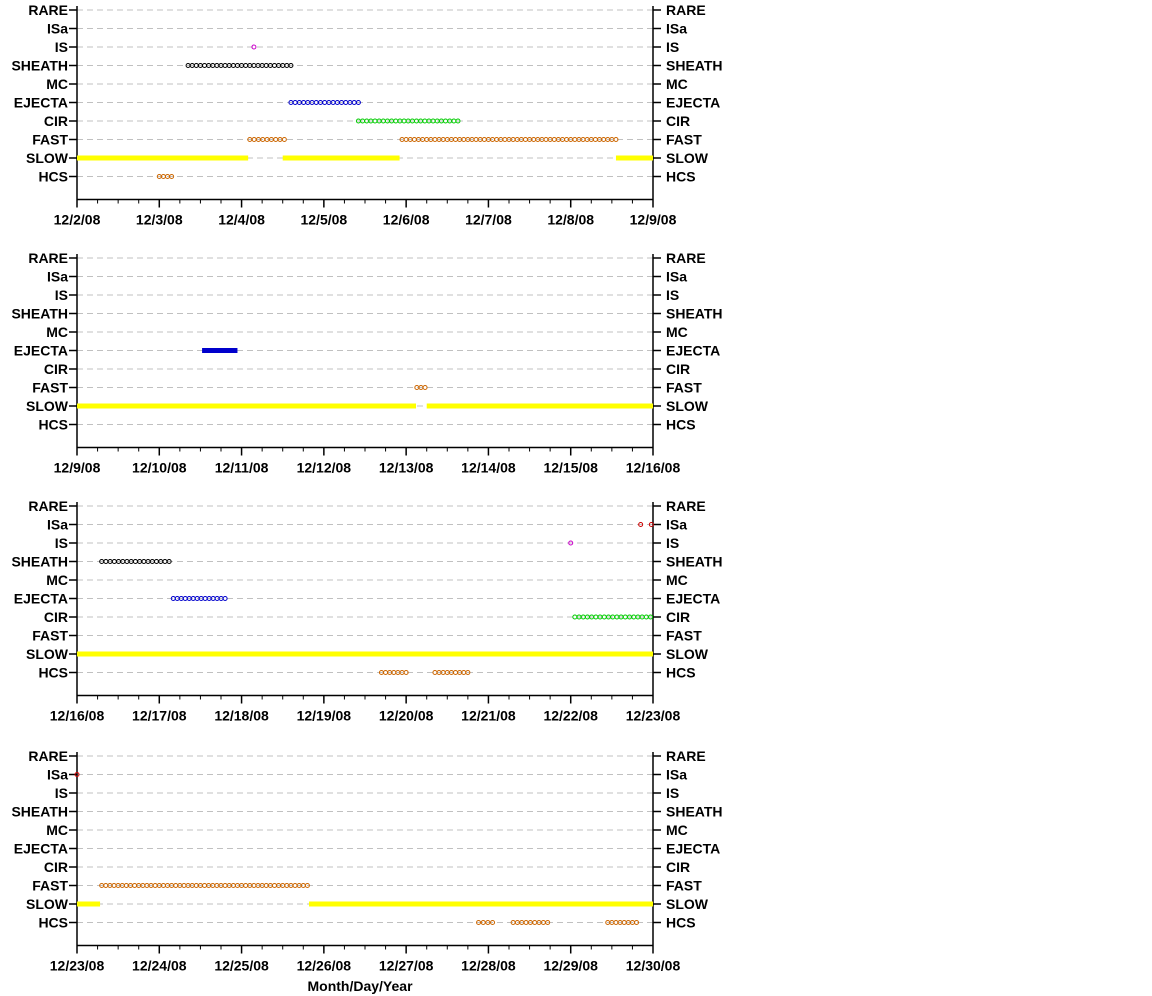 The height and width of the screenshot is (996, 1152). Describe the element at coordinates (406, 966) in the screenshot. I see `x-tick-label: 12/27/08` at that location.